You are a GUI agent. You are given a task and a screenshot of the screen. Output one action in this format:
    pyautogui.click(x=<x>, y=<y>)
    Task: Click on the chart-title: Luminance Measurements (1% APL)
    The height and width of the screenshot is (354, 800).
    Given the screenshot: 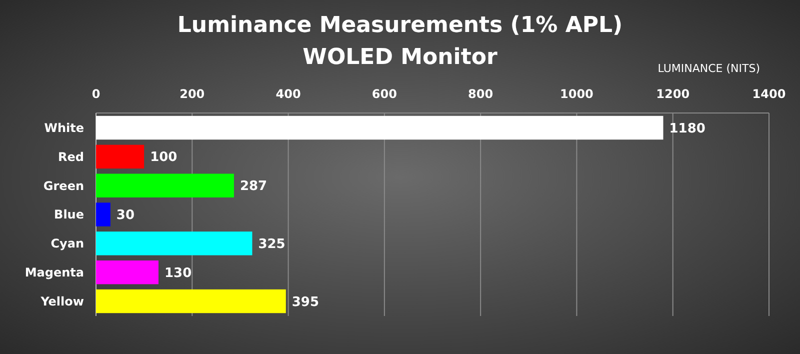 What is the action you would take?
    pyautogui.click(x=400, y=25)
    